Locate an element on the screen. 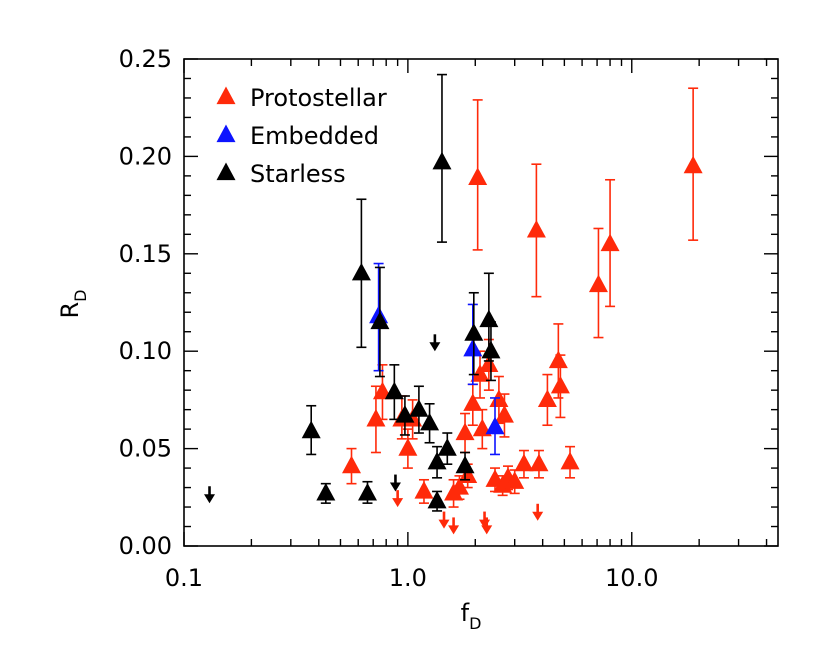  legend-marker-starless is located at coordinates (226, 171).